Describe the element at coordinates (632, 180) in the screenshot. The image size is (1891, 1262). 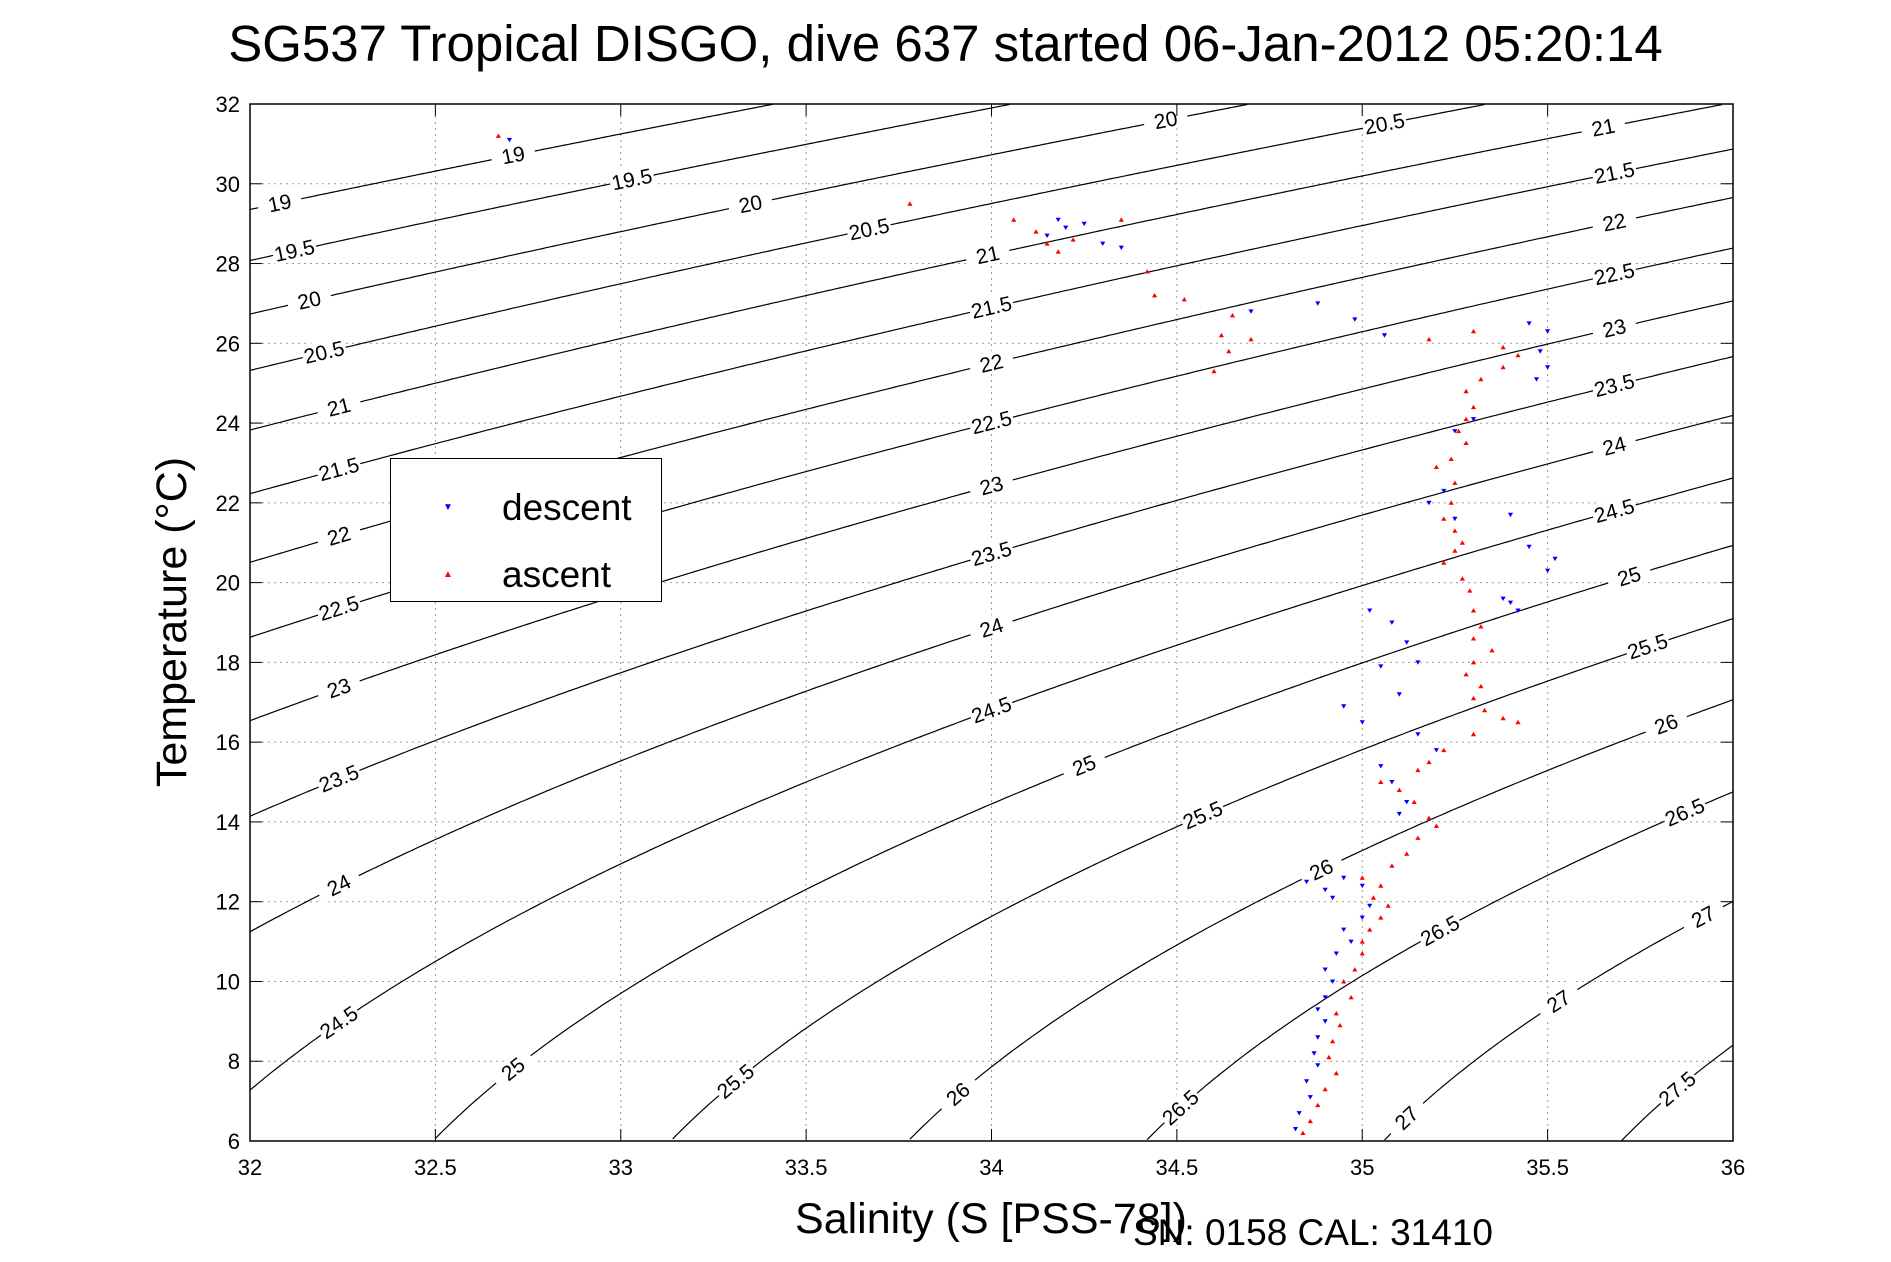
I see `contour-label: 19.5` at that location.